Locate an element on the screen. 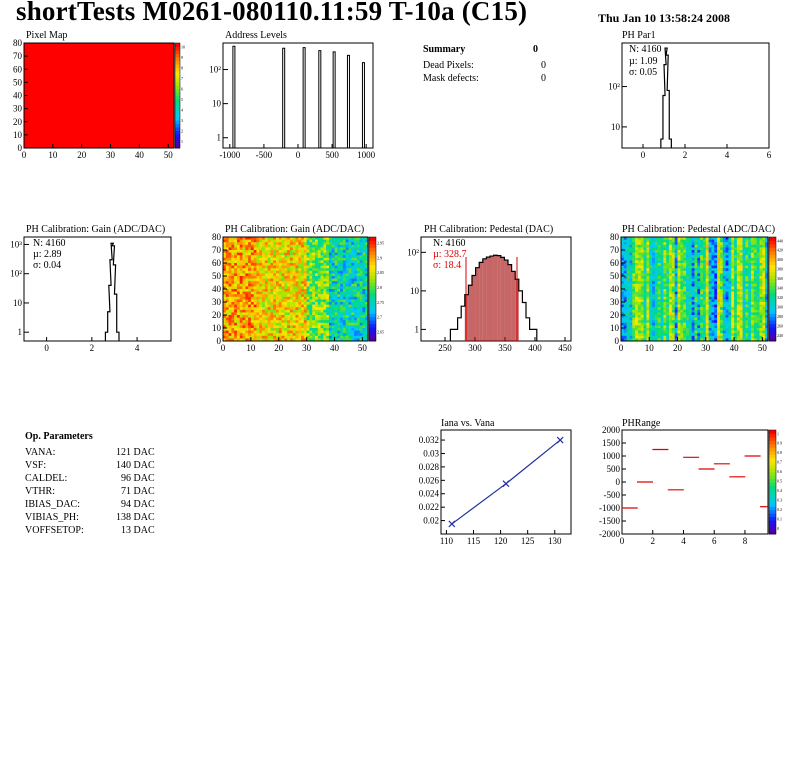 This screenshot has height=772, width=796. pixel-map-colorbar-cell is located at coordinates (177, 108).